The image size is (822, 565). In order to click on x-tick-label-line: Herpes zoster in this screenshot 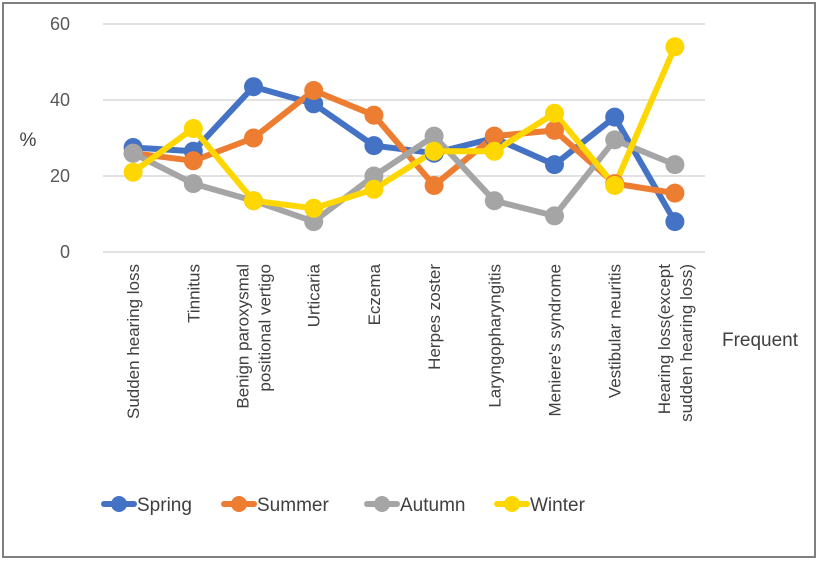, I will do `click(434, 317)`.